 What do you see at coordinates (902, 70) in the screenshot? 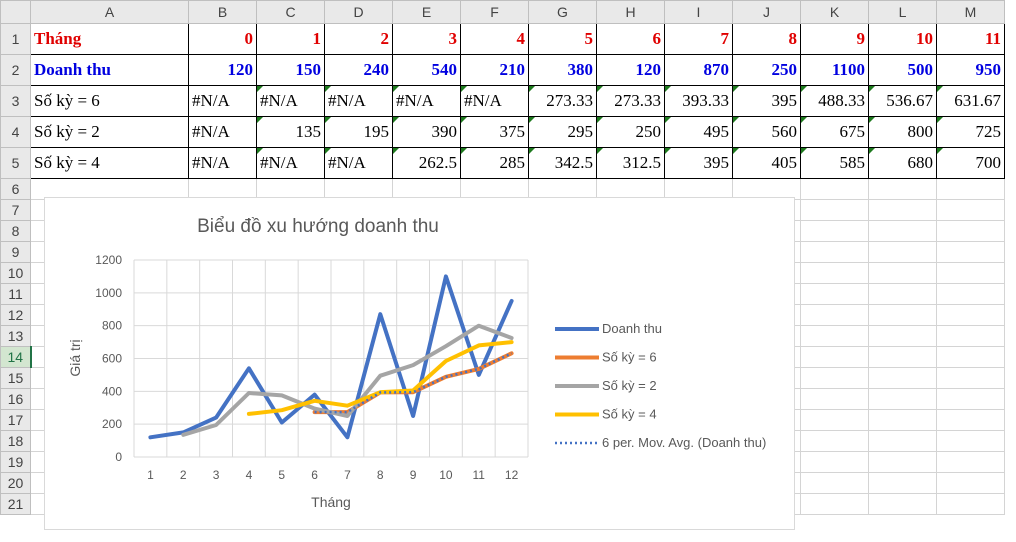
I see `value-cell: 500` at bounding box center [902, 70].